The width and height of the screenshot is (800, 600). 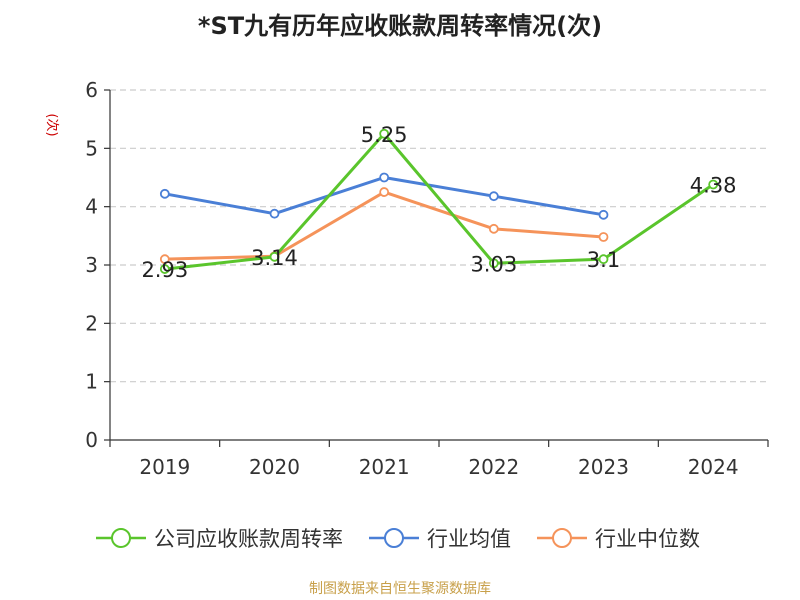 I want to click on y-tick-label: 3, so click(x=91, y=265).